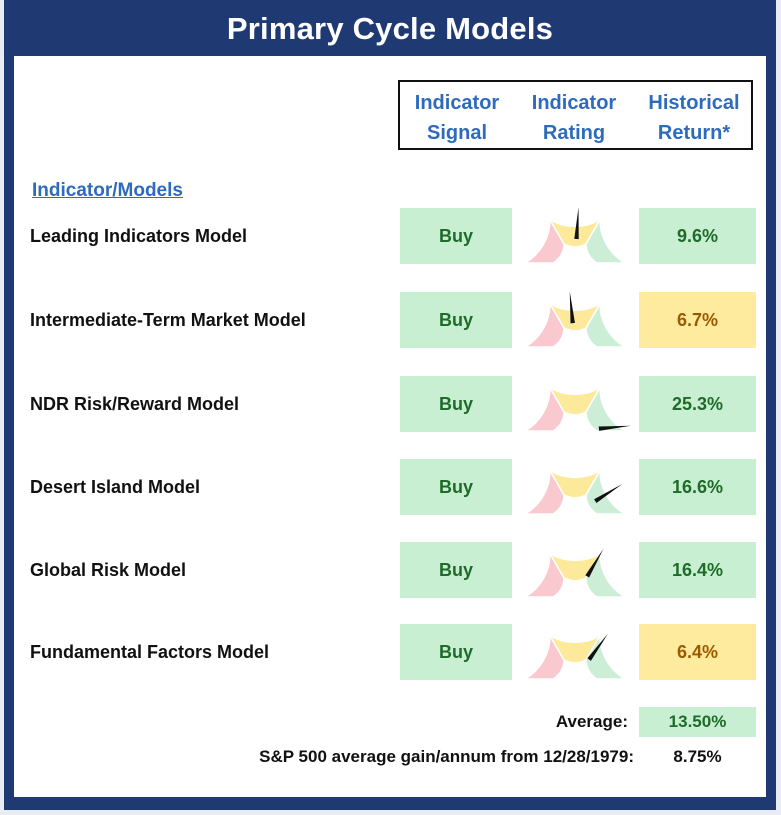 This screenshot has height=815, width=781. What do you see at coordinates (135, 403) in the screenshot?
I see `model-name: NDR Risk/Reward Model` at bounding box center [135, 403].